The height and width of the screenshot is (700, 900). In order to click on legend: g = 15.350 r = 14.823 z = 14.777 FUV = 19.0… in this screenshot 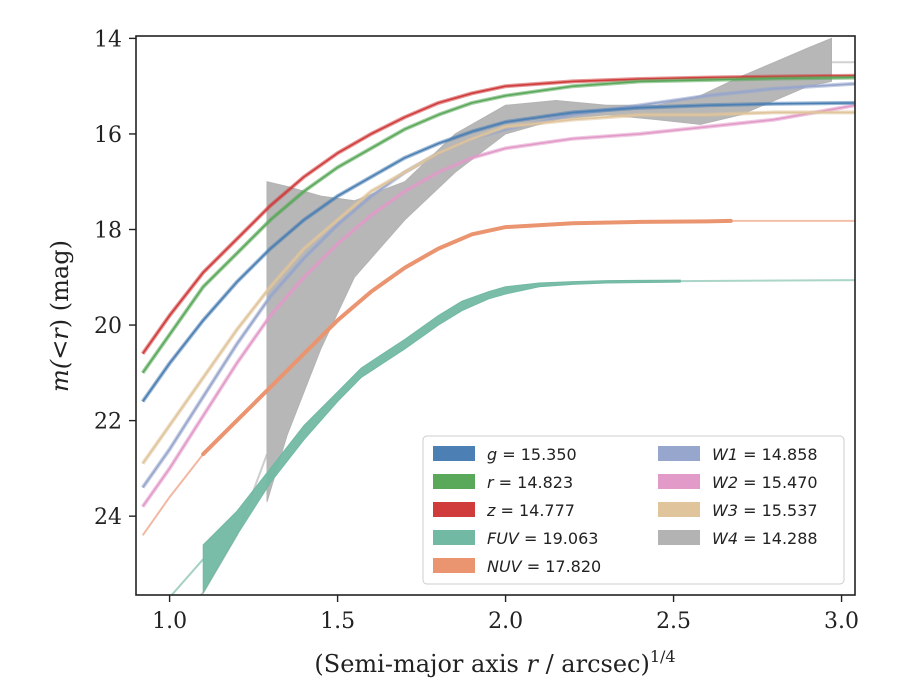, I will do `click(633, 510)`.